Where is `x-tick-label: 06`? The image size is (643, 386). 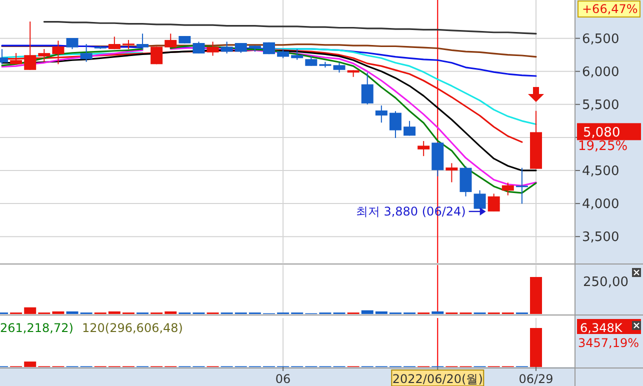
x-tick-label: 06 is located at coordinates (283, 379).